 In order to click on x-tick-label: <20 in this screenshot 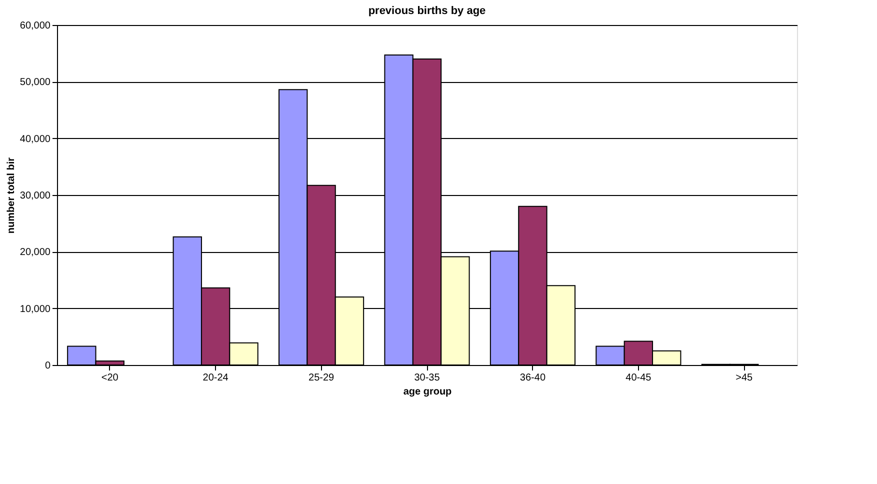, I will do `click(110, 378)`.